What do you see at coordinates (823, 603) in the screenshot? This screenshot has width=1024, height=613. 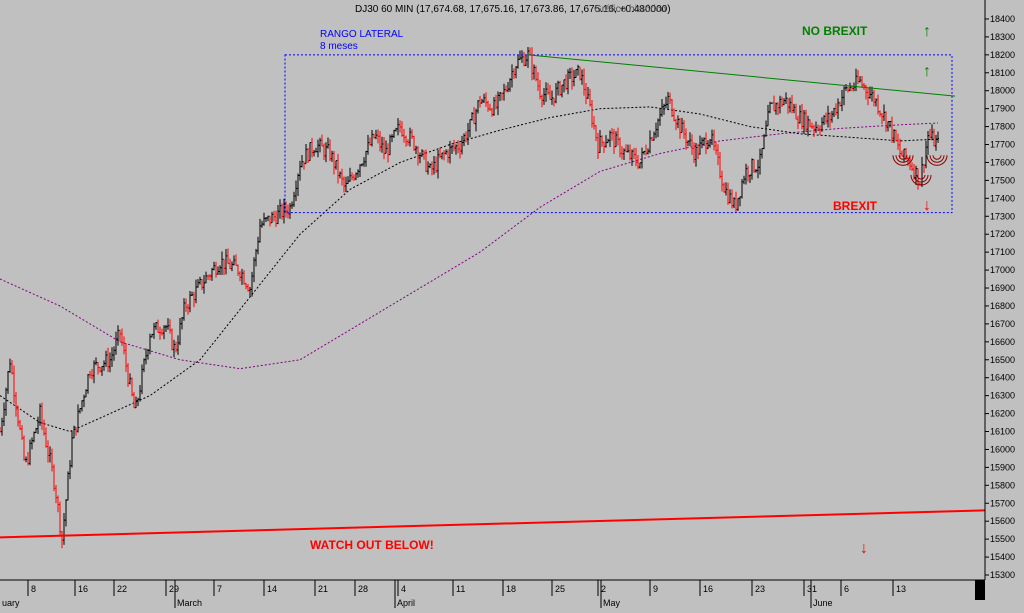 I see `month-label: June` at bounding box center [823, 603].